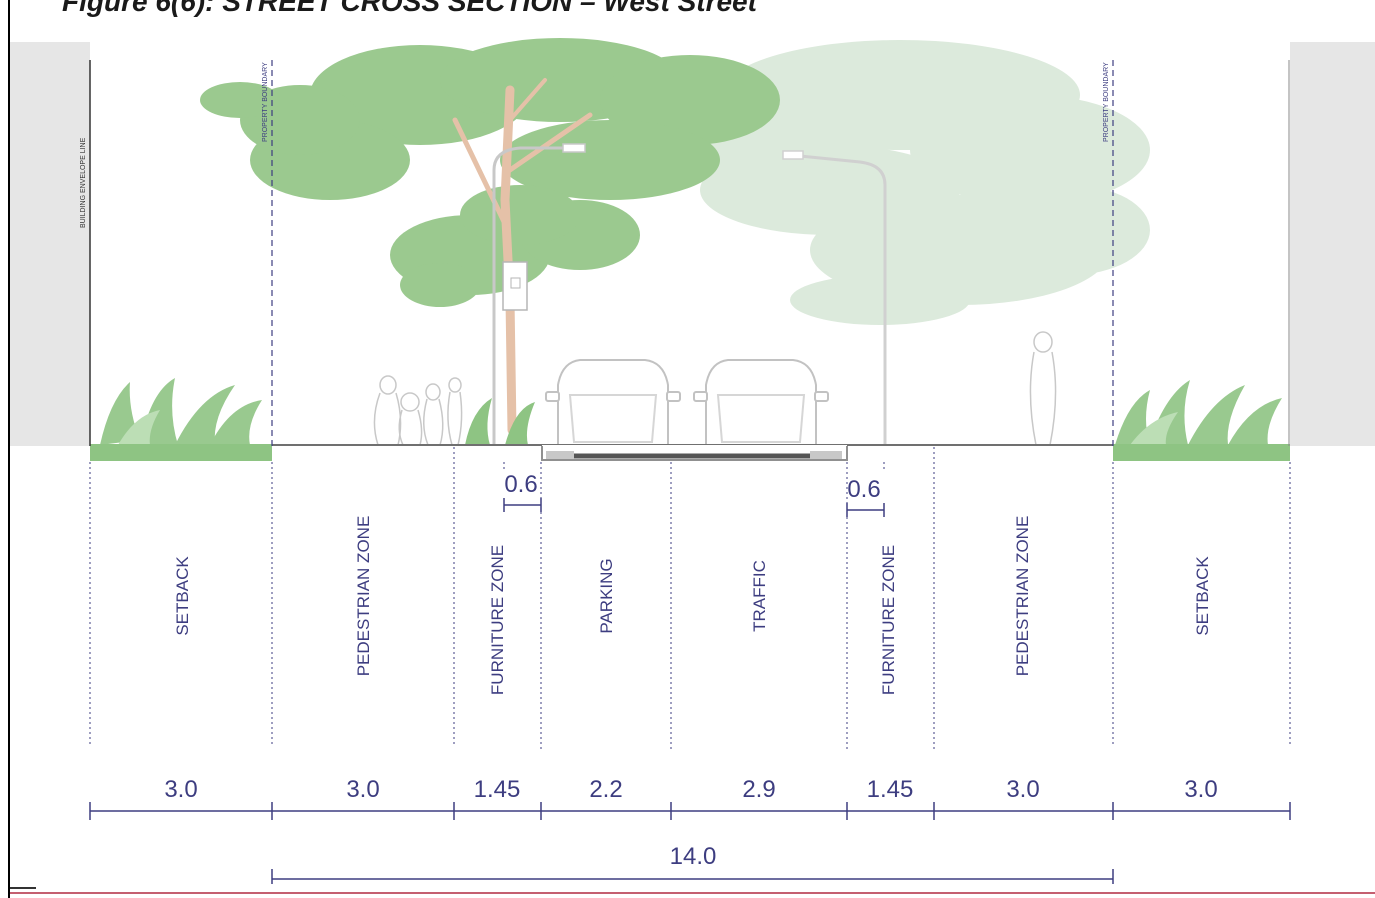 This screenshot has width=1375, height=898. Describe the element at coordinates (497, 620) in the screenshot. I see `zone-label-furniture-left: FURNITURE ZONE` at that location.